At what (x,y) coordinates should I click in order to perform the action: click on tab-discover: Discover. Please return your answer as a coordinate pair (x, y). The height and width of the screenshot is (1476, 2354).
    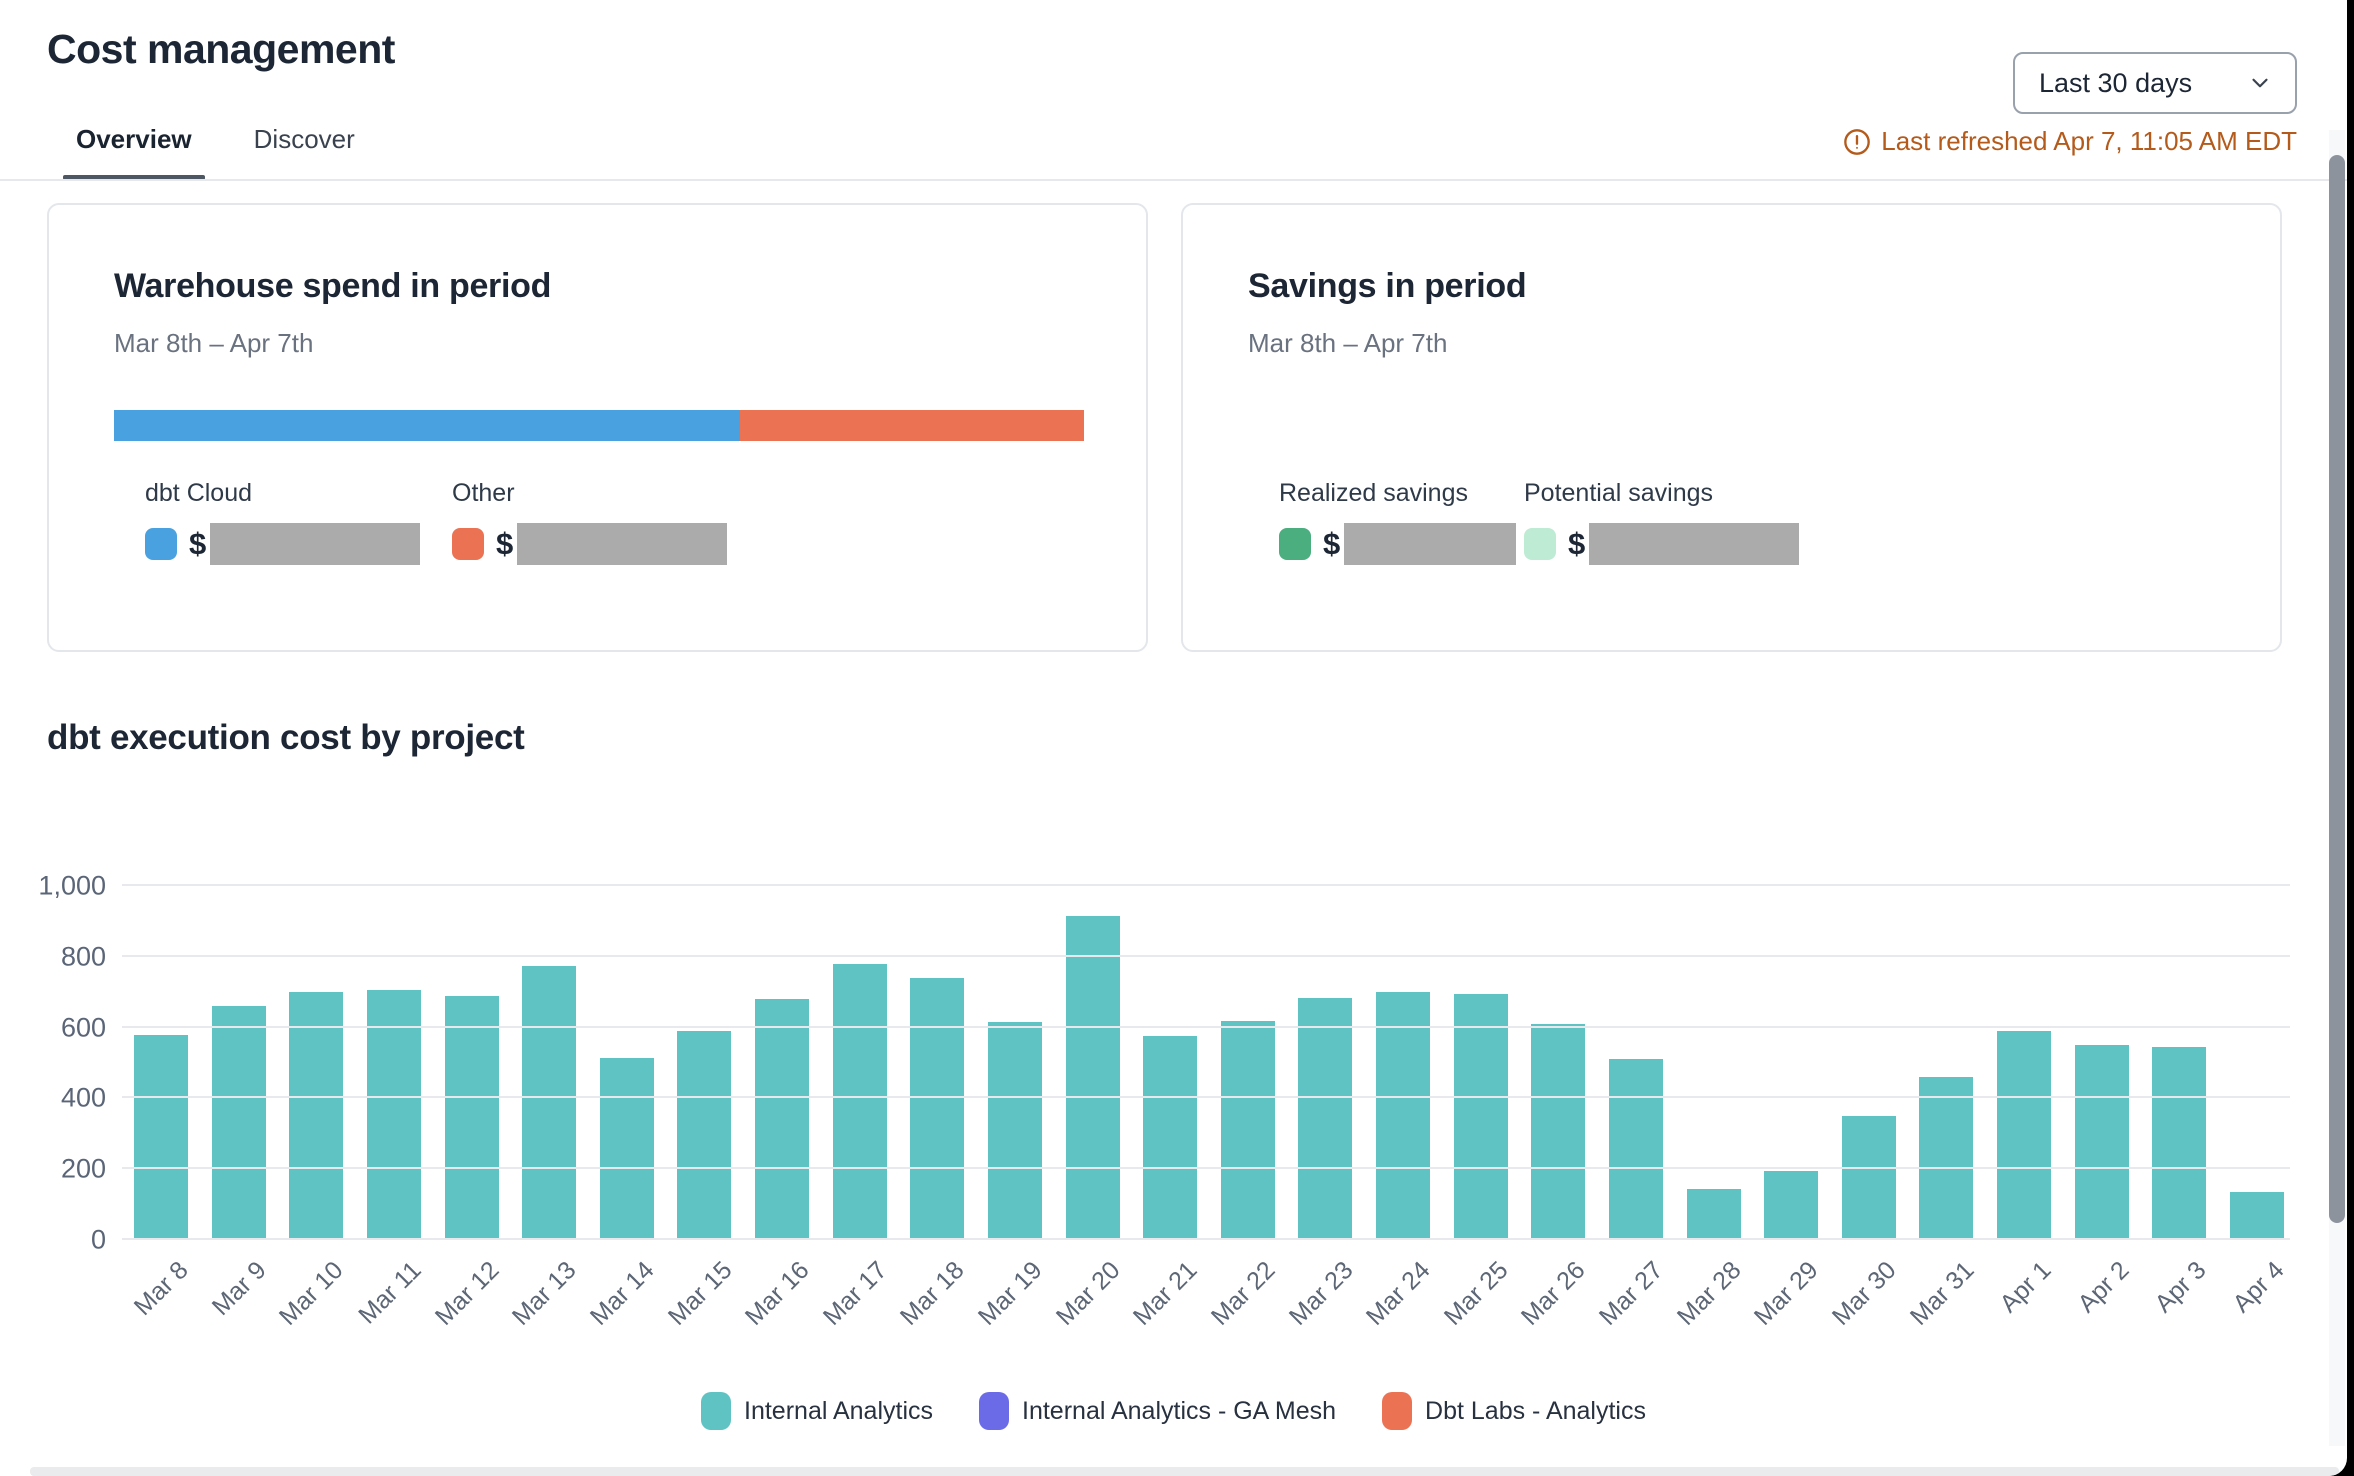
    Looking at the image, I should click on (304, 139).